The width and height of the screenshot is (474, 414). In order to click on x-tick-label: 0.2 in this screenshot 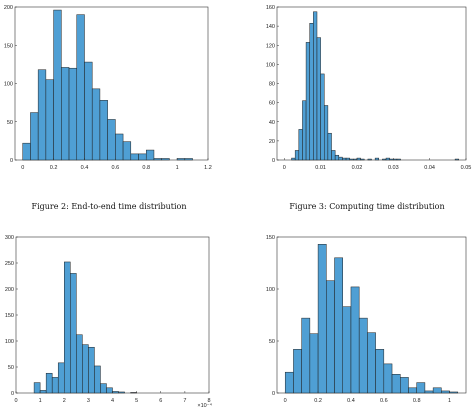, I will do `click(54, 168)`.